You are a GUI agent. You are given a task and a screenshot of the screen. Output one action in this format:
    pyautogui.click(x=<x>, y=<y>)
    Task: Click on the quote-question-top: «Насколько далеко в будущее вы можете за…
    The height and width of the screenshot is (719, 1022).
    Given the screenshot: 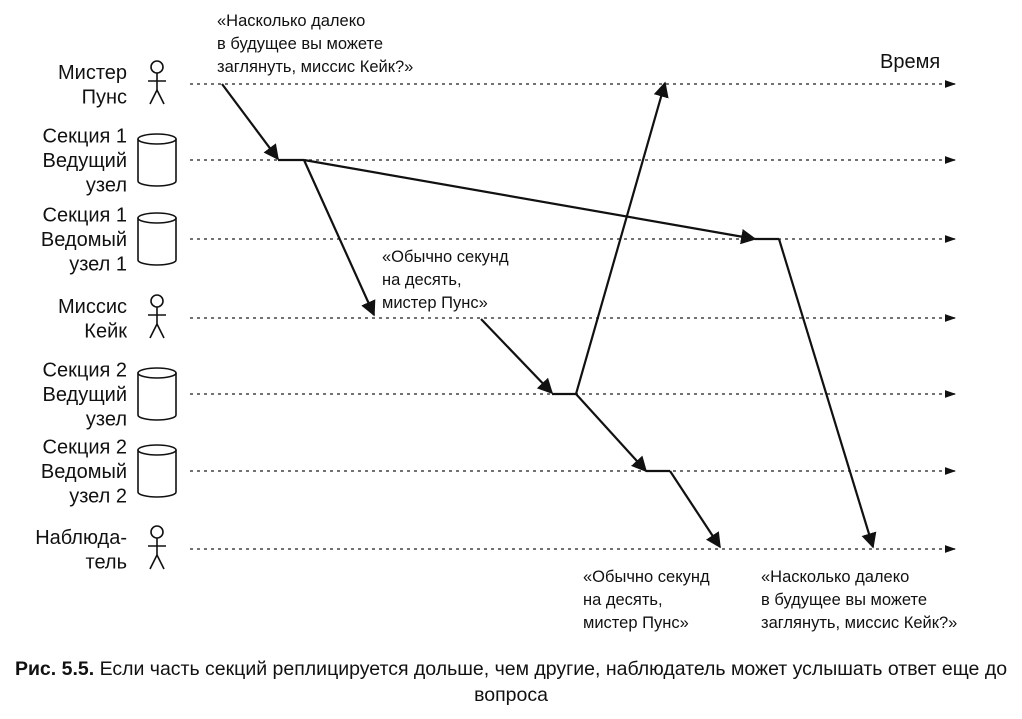 What is the action you would take?
    pyautogui.click(x=315, y=44)
    